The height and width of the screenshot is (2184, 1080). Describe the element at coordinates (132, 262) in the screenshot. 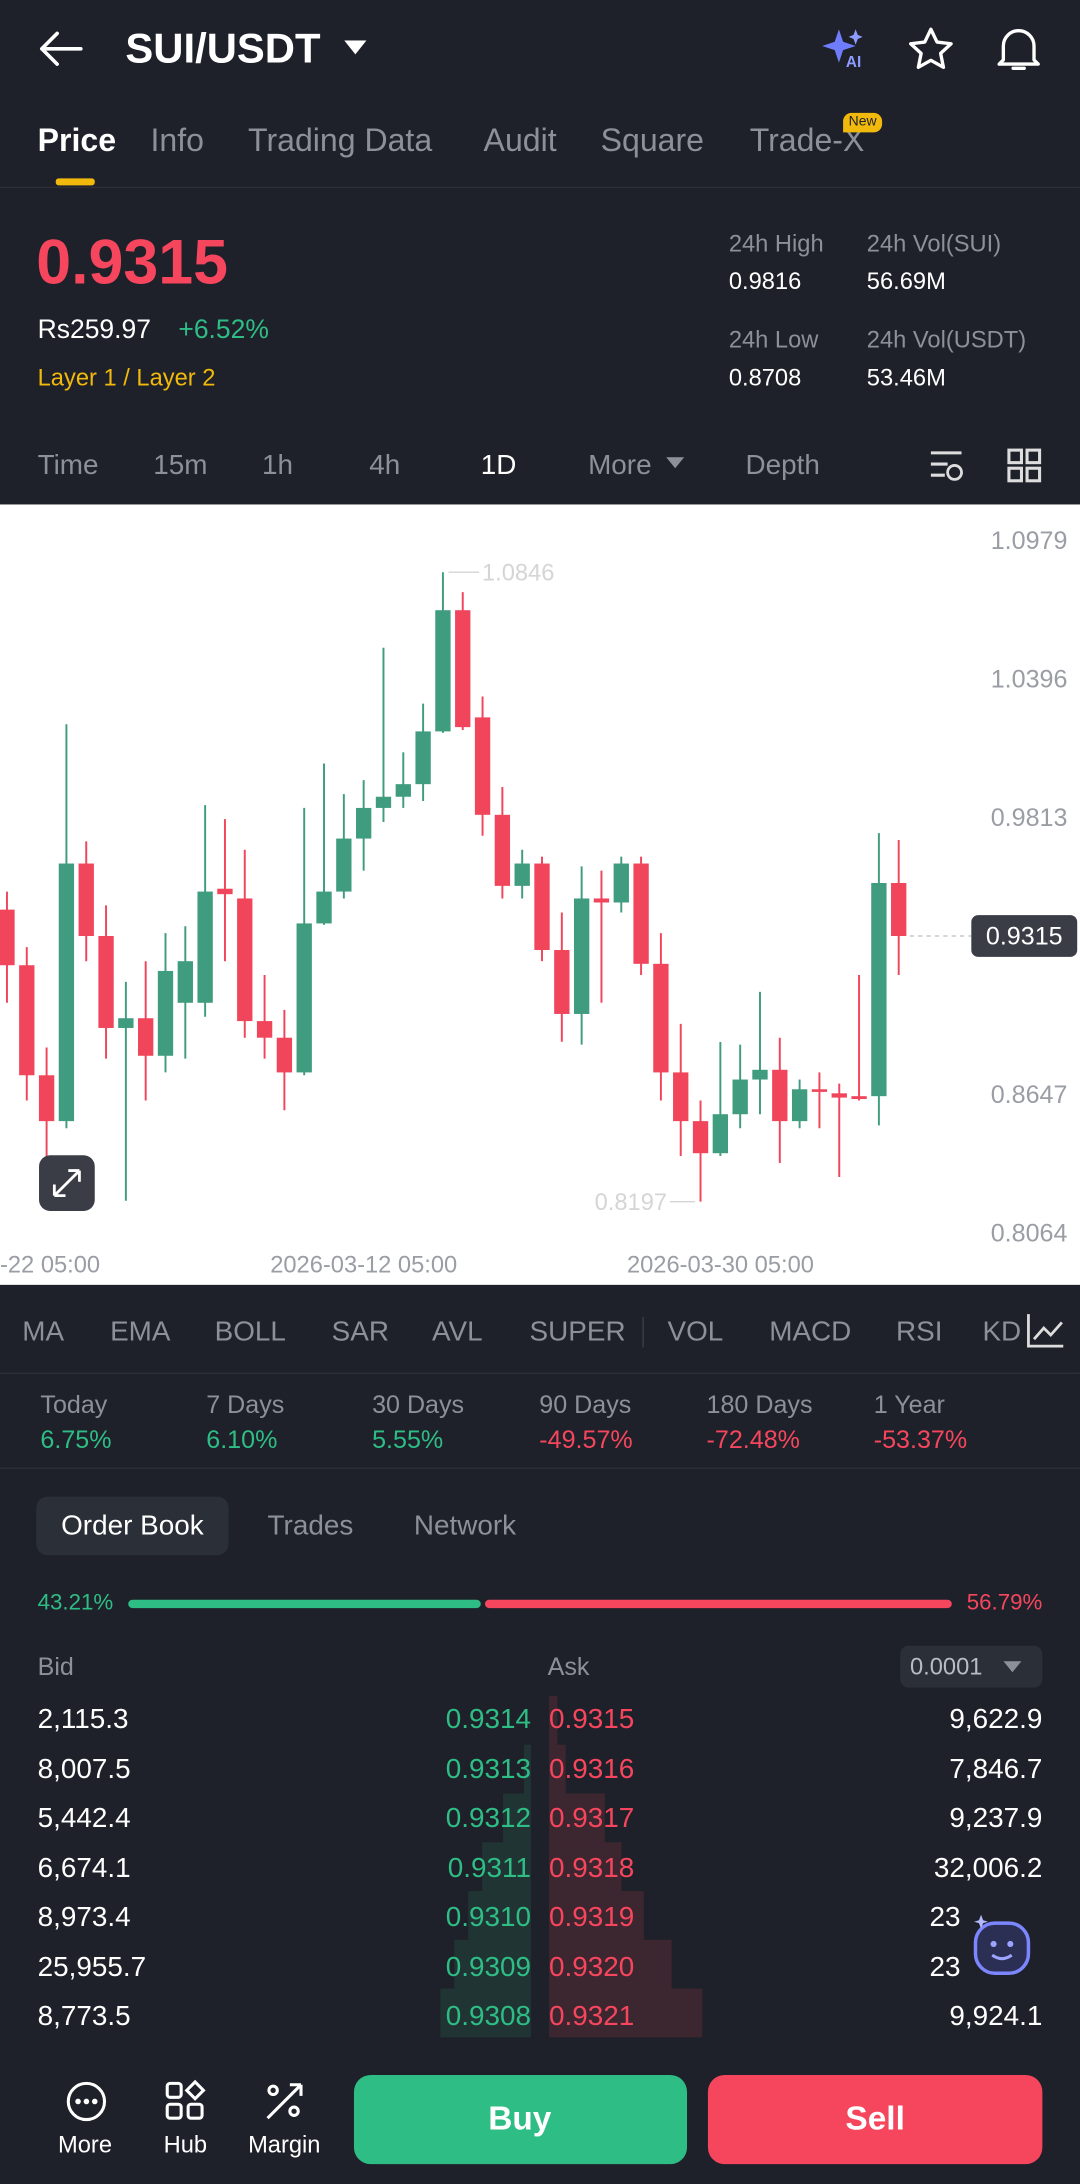

I see `last-price: 0.9315` at that location.